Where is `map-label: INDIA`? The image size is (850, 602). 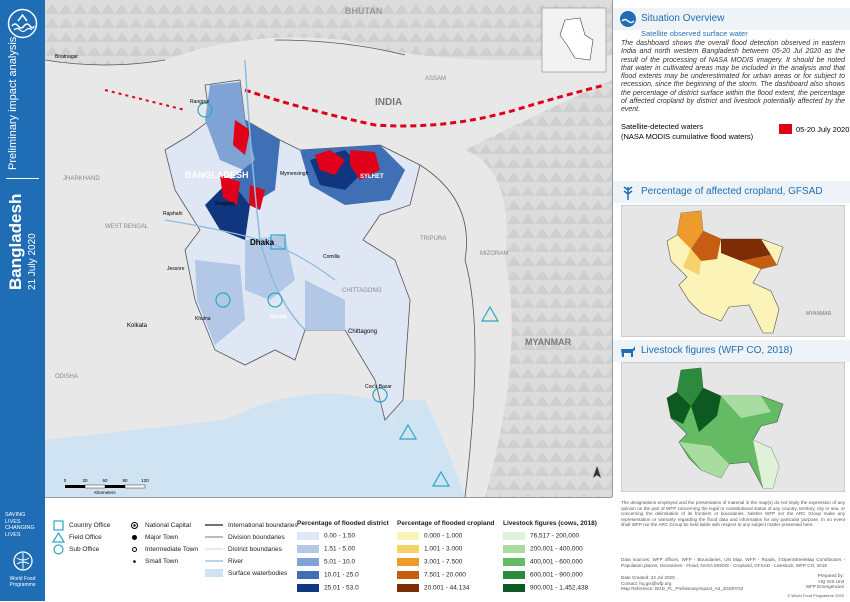
map-label: INDIA is located at coordinates (388, 102).